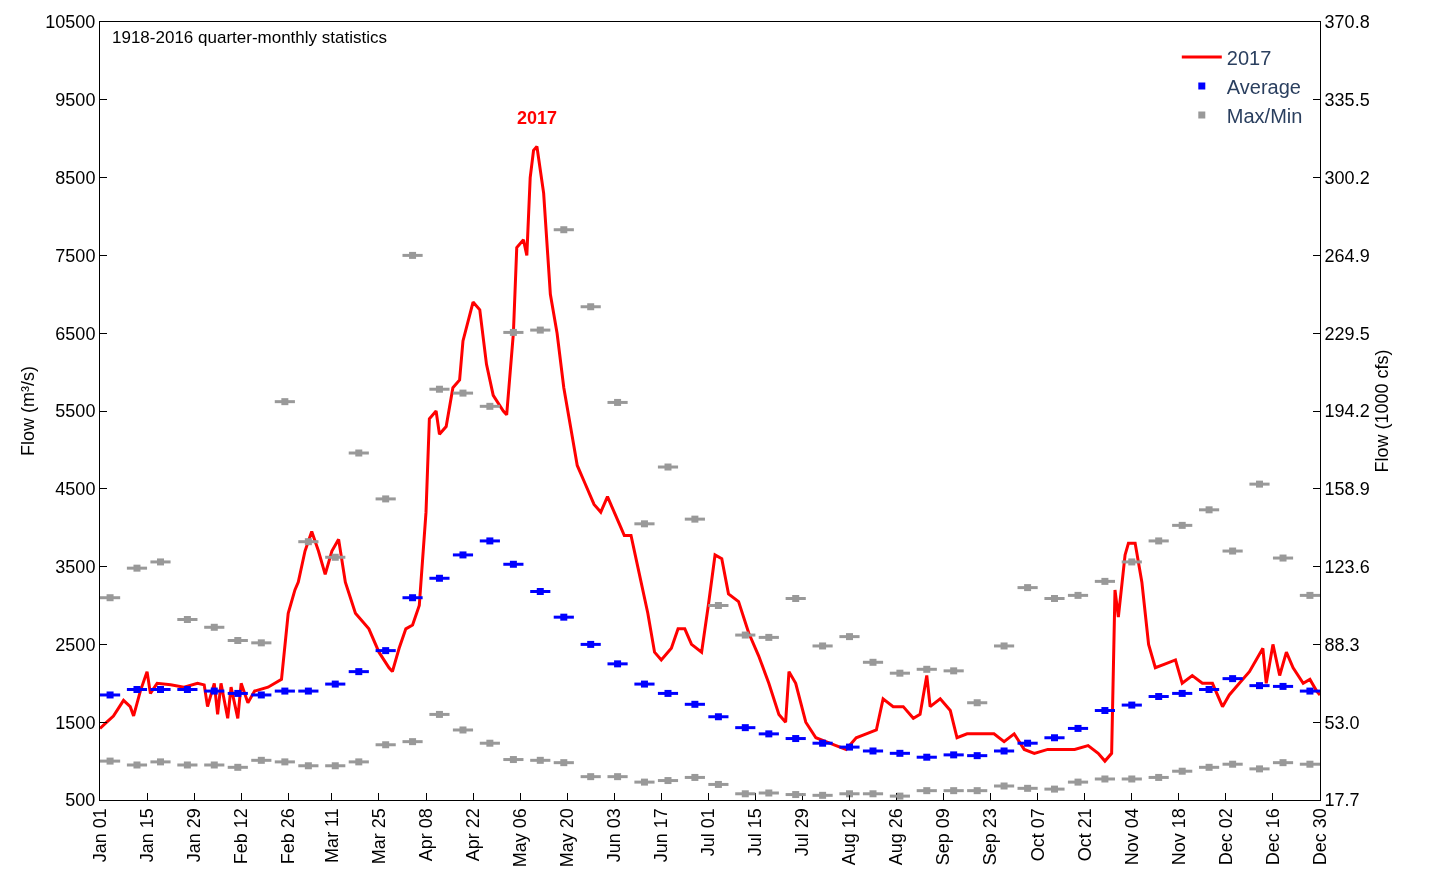  Describe the element at coordinates (849, 837) in the screenshot. I see `x-tick-label: Aug 12` at that location.